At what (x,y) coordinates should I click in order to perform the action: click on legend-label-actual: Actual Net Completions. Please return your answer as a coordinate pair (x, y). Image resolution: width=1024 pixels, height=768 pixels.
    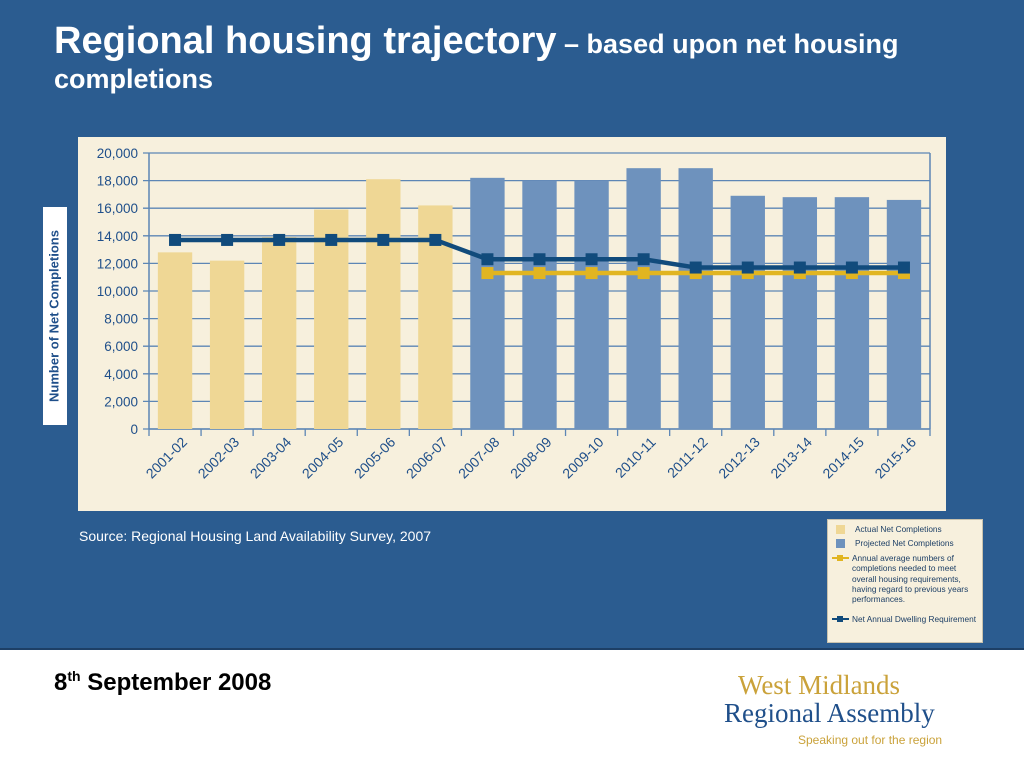
    Looking at the image, I should click on (898, 529).